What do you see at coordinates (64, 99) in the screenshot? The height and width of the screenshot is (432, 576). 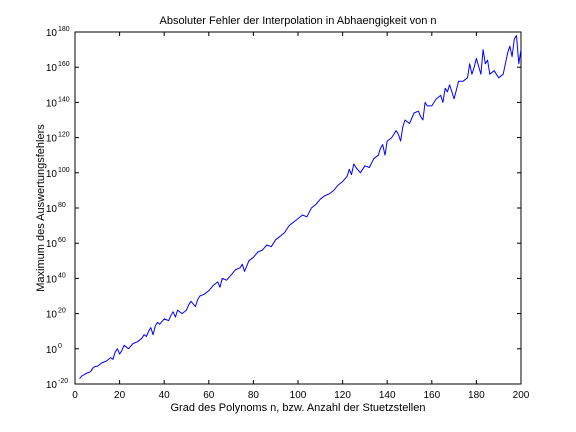 I see `y-tick-exponent: 140` at bounding box center [64, 99].